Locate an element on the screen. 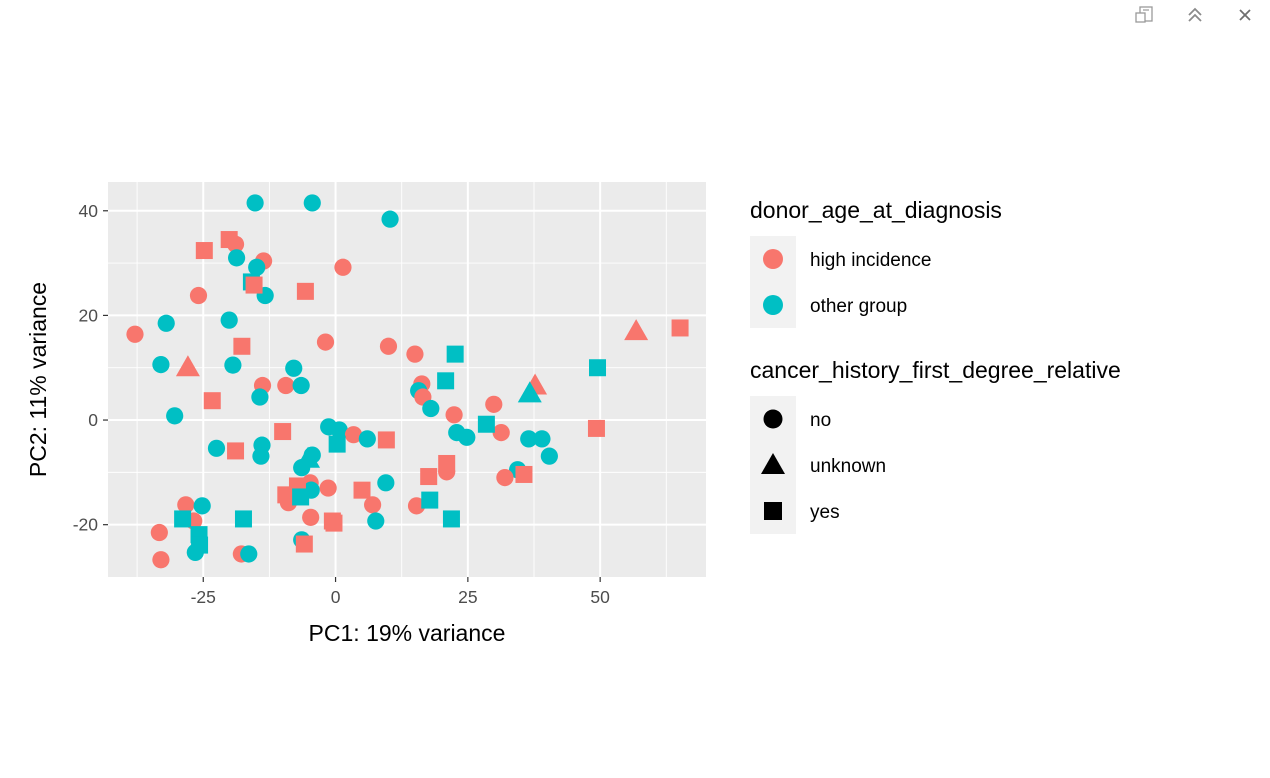  export-button is located at coordinates (1145, 15).